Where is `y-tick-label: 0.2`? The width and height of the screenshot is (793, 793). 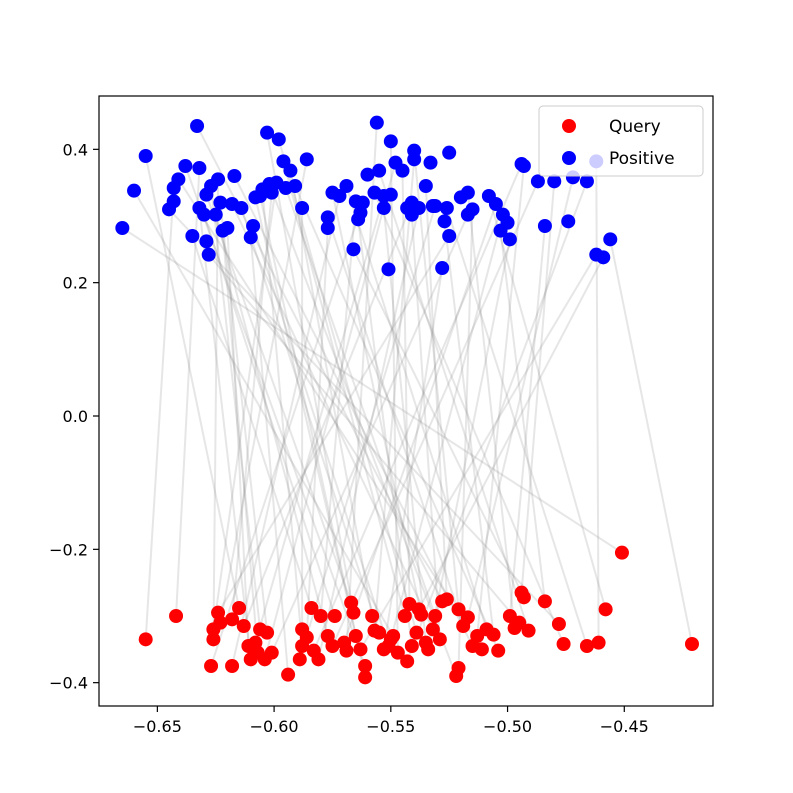
y-tick-label: 0.2 is located at coordinates (75, 283).